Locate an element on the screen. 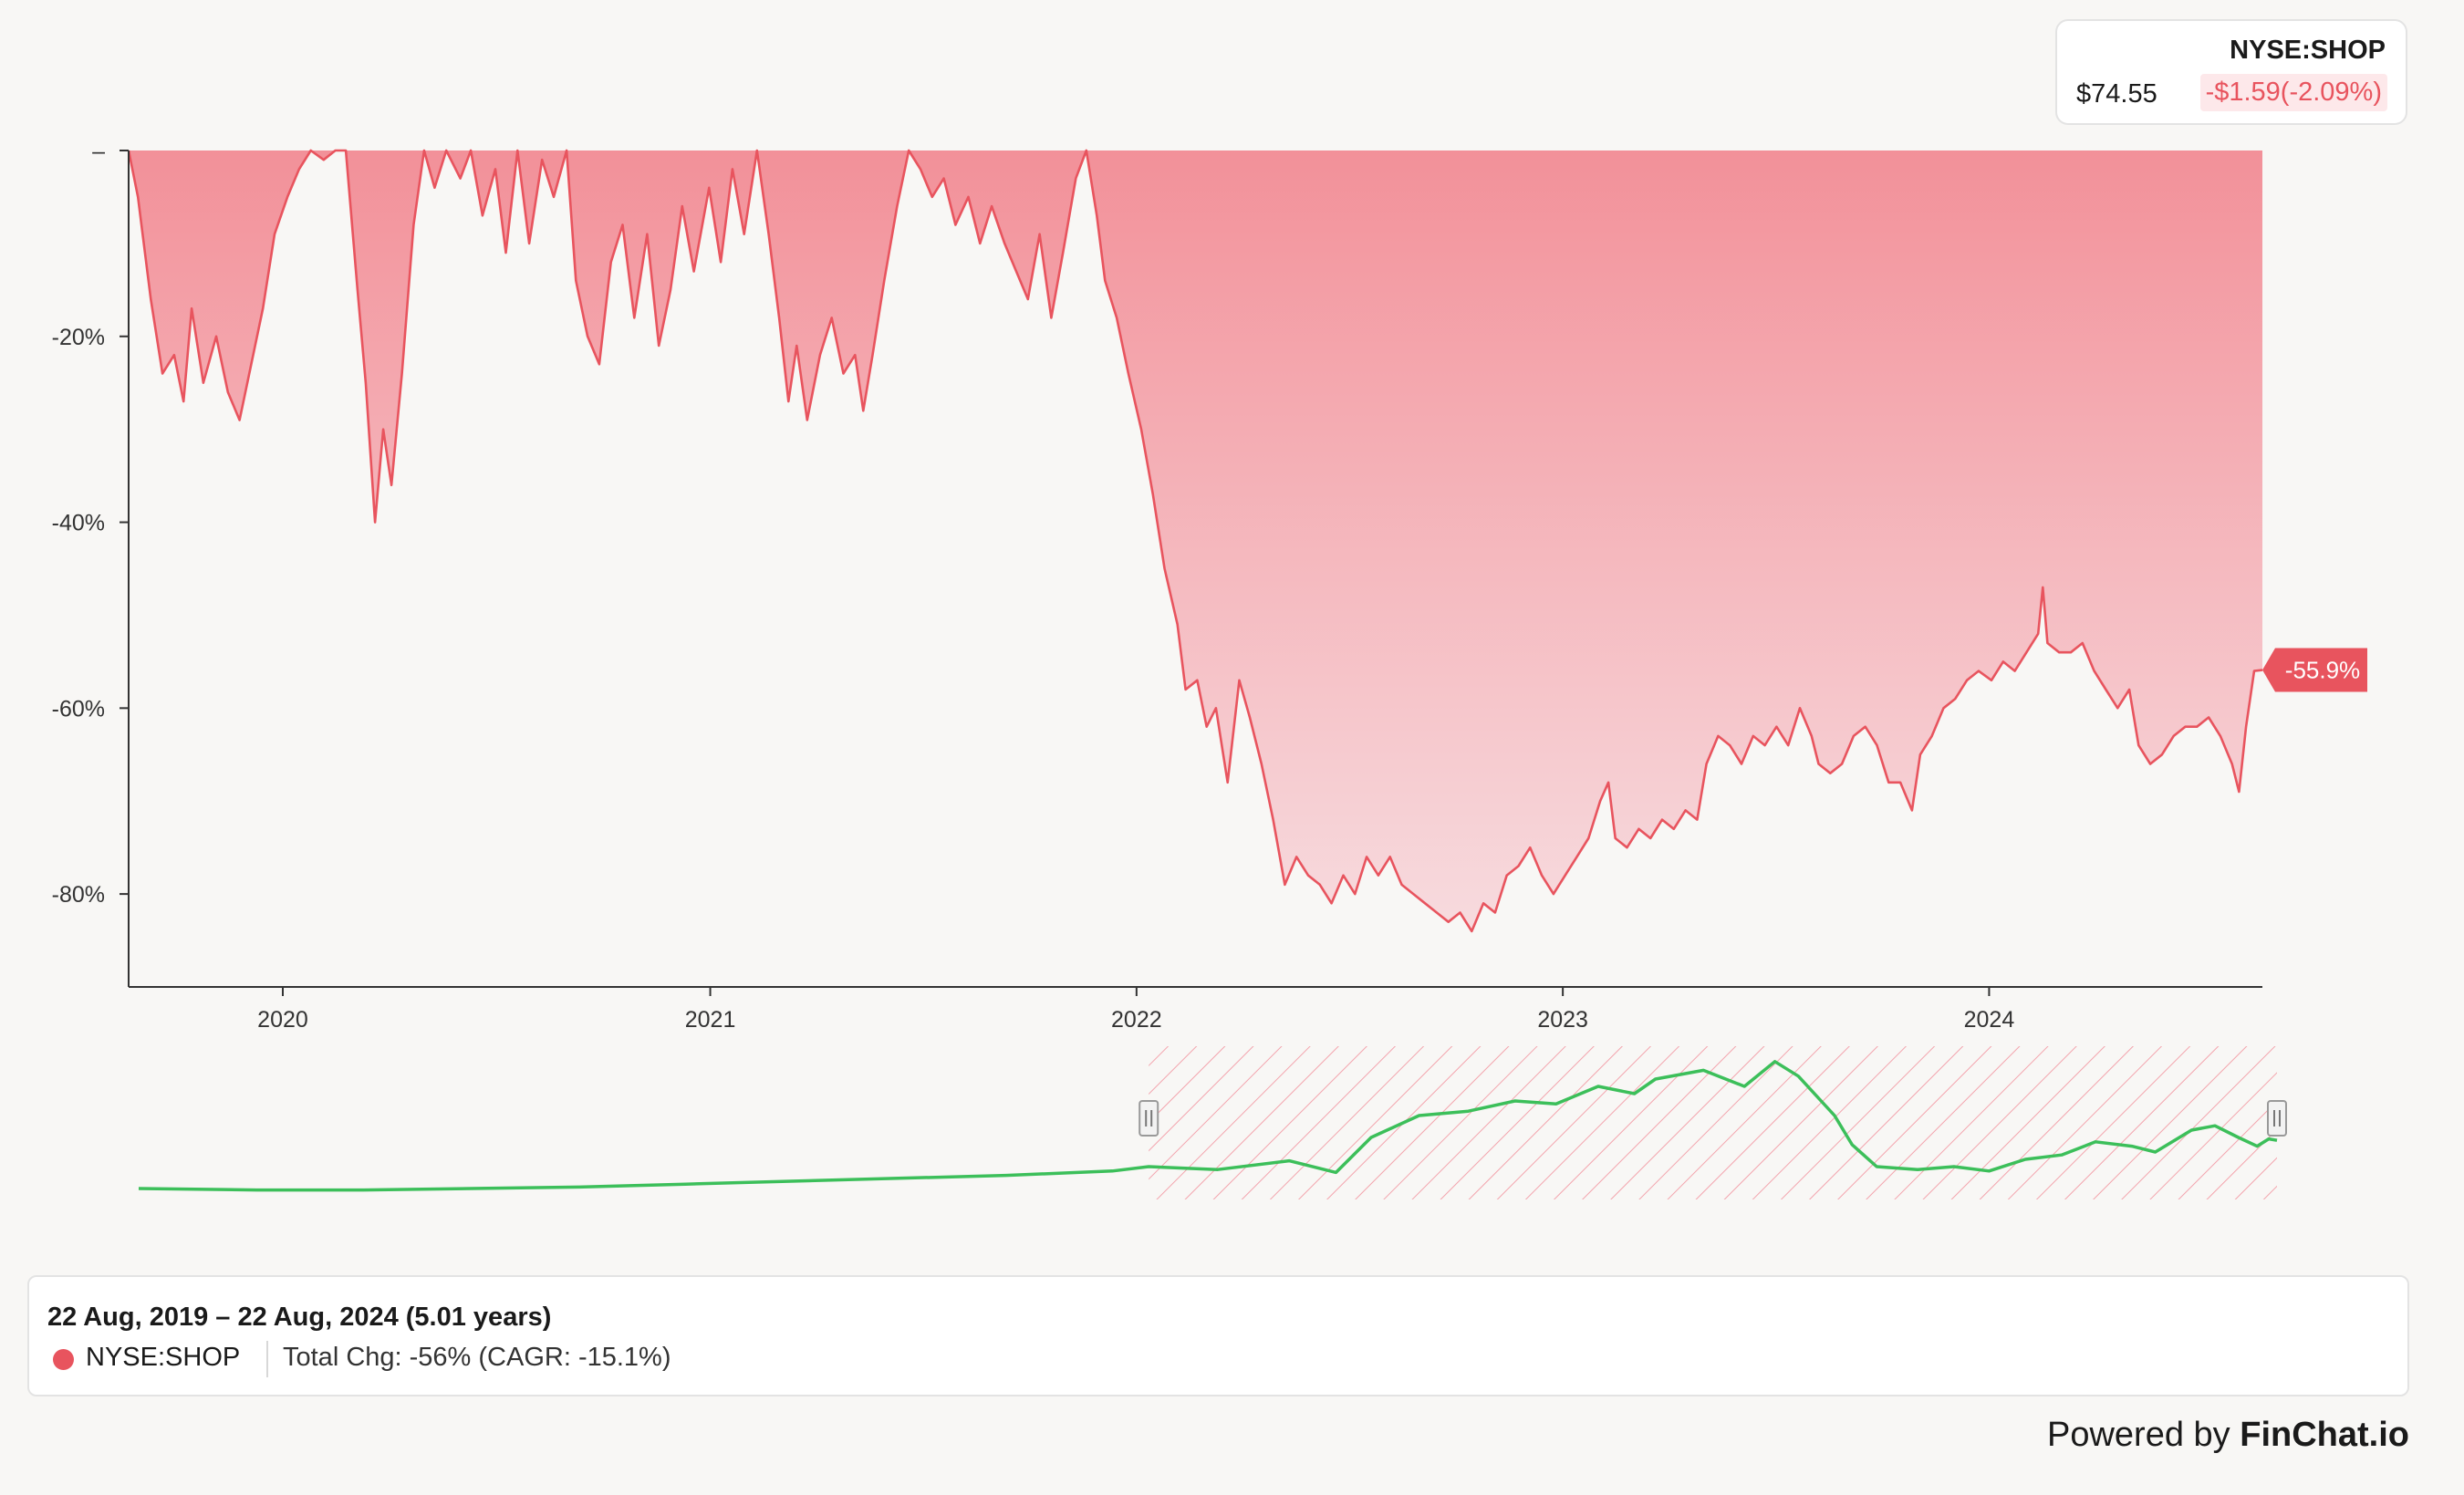 The height and width of the screenshot is (1495, 2464). quote-change: -$1.59(-2.09%) is located at coordinates (2293, 92).